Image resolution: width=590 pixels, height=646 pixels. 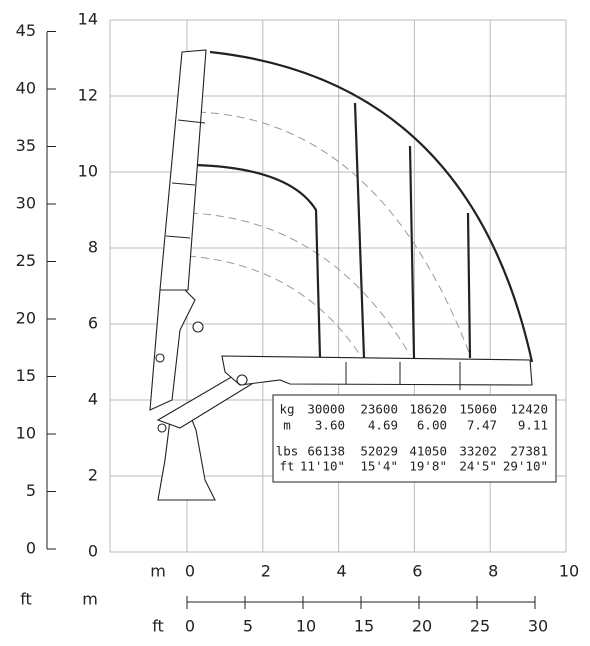 I want to click on y-tick-label: 12, so click(x=88, y=95).